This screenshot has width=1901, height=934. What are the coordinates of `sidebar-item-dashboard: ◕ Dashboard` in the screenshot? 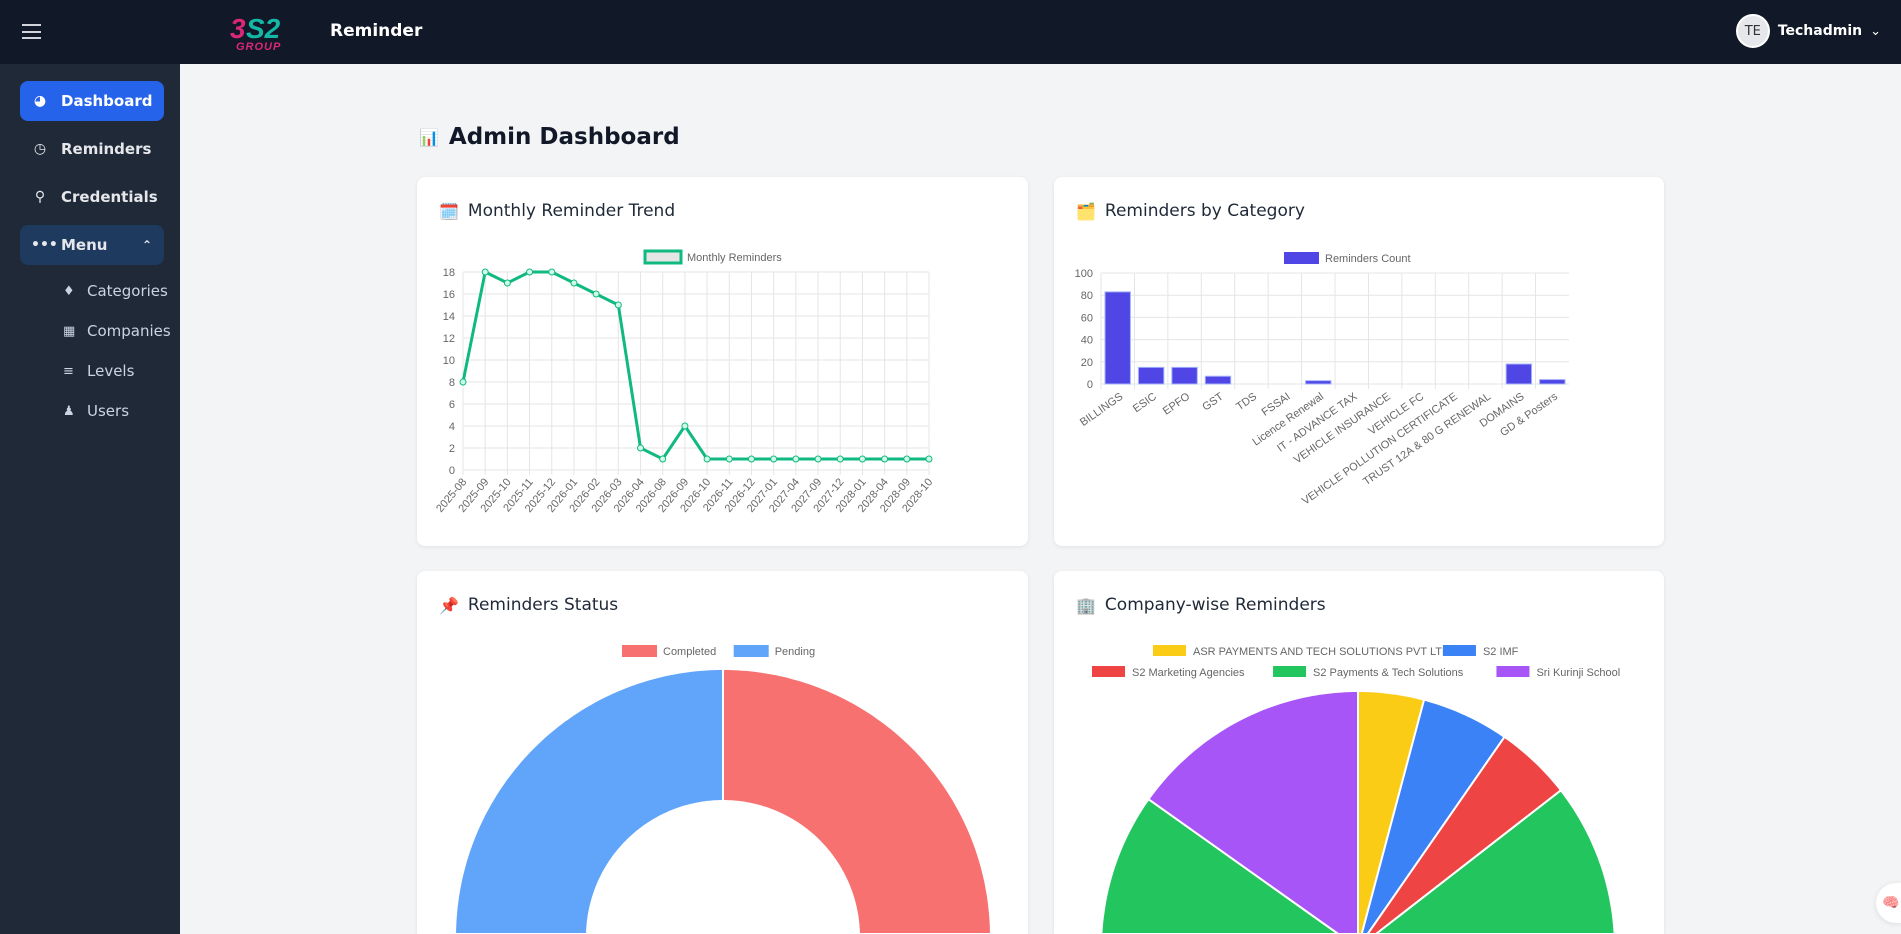 It's located at (92, 101).